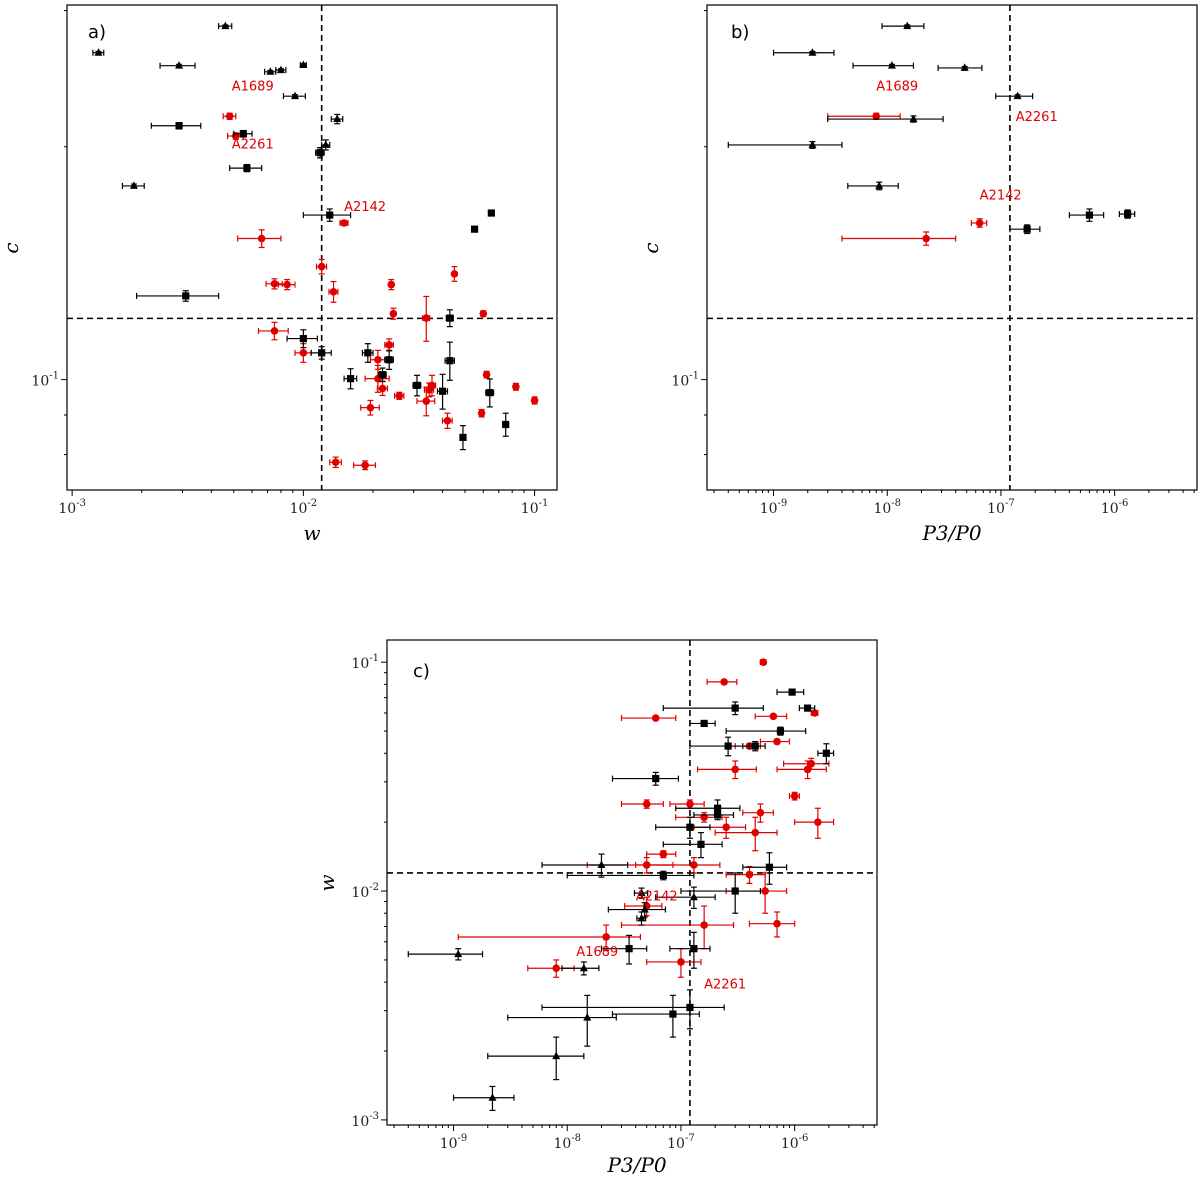  I want to click on x-tick-label: 10⁻², so click(304, 507).